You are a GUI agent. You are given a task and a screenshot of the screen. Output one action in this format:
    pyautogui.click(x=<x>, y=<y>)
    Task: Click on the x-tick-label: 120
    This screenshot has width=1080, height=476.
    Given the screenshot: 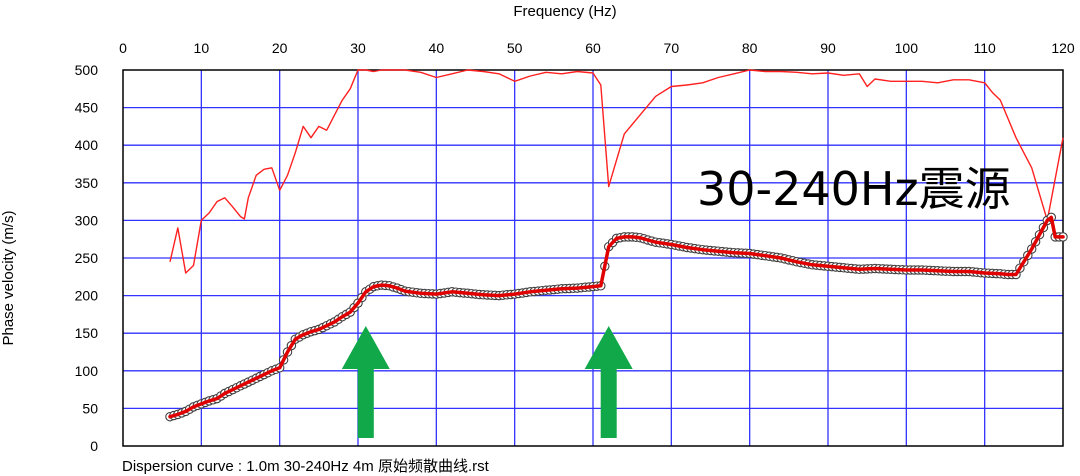 What is the action you would take?
    pyautogui.click(x=1063, y=48)
    